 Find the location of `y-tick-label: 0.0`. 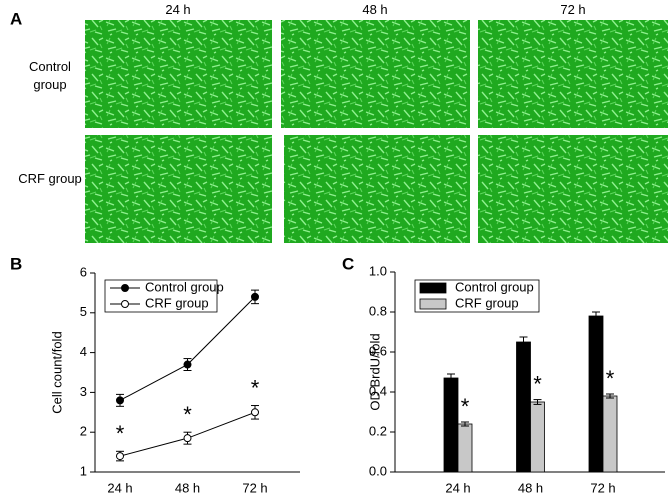

y-tick-label: 0.0 is located at coordinates (378, 470).